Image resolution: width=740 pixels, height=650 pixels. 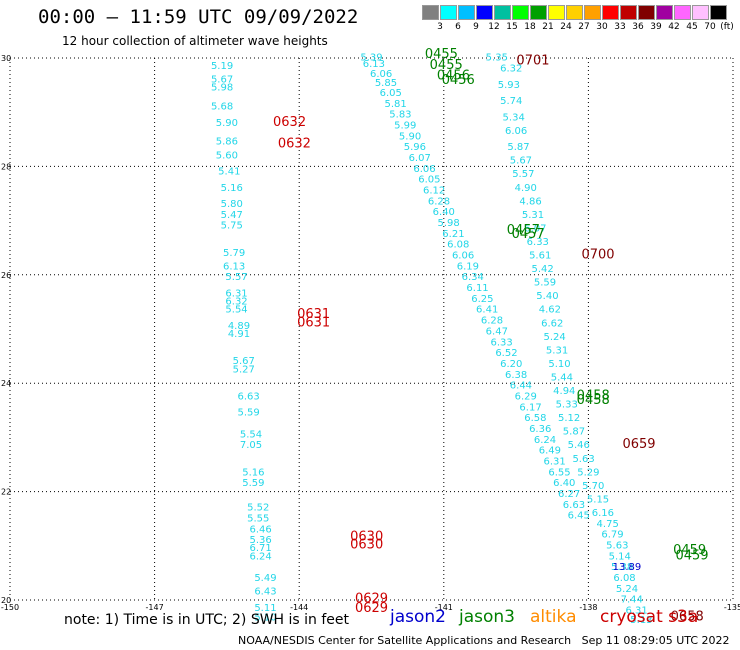 What do you see at coordinates (415, 147) in the screenshot?
I see `swh-value: 5.96` at bounding box center [415, 147].